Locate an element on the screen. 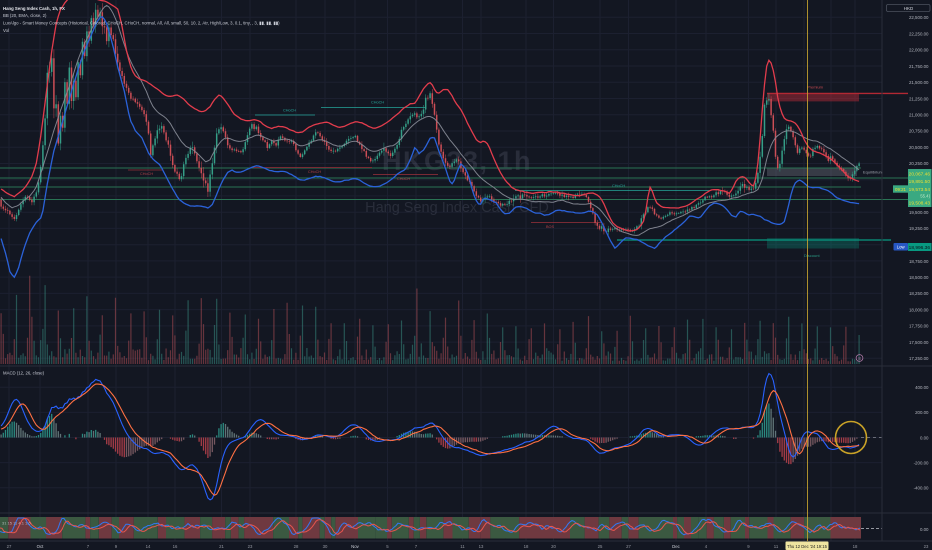 The image size is (932, 550). svg-text: 22,500.00 is located at coordinates (919, 17).